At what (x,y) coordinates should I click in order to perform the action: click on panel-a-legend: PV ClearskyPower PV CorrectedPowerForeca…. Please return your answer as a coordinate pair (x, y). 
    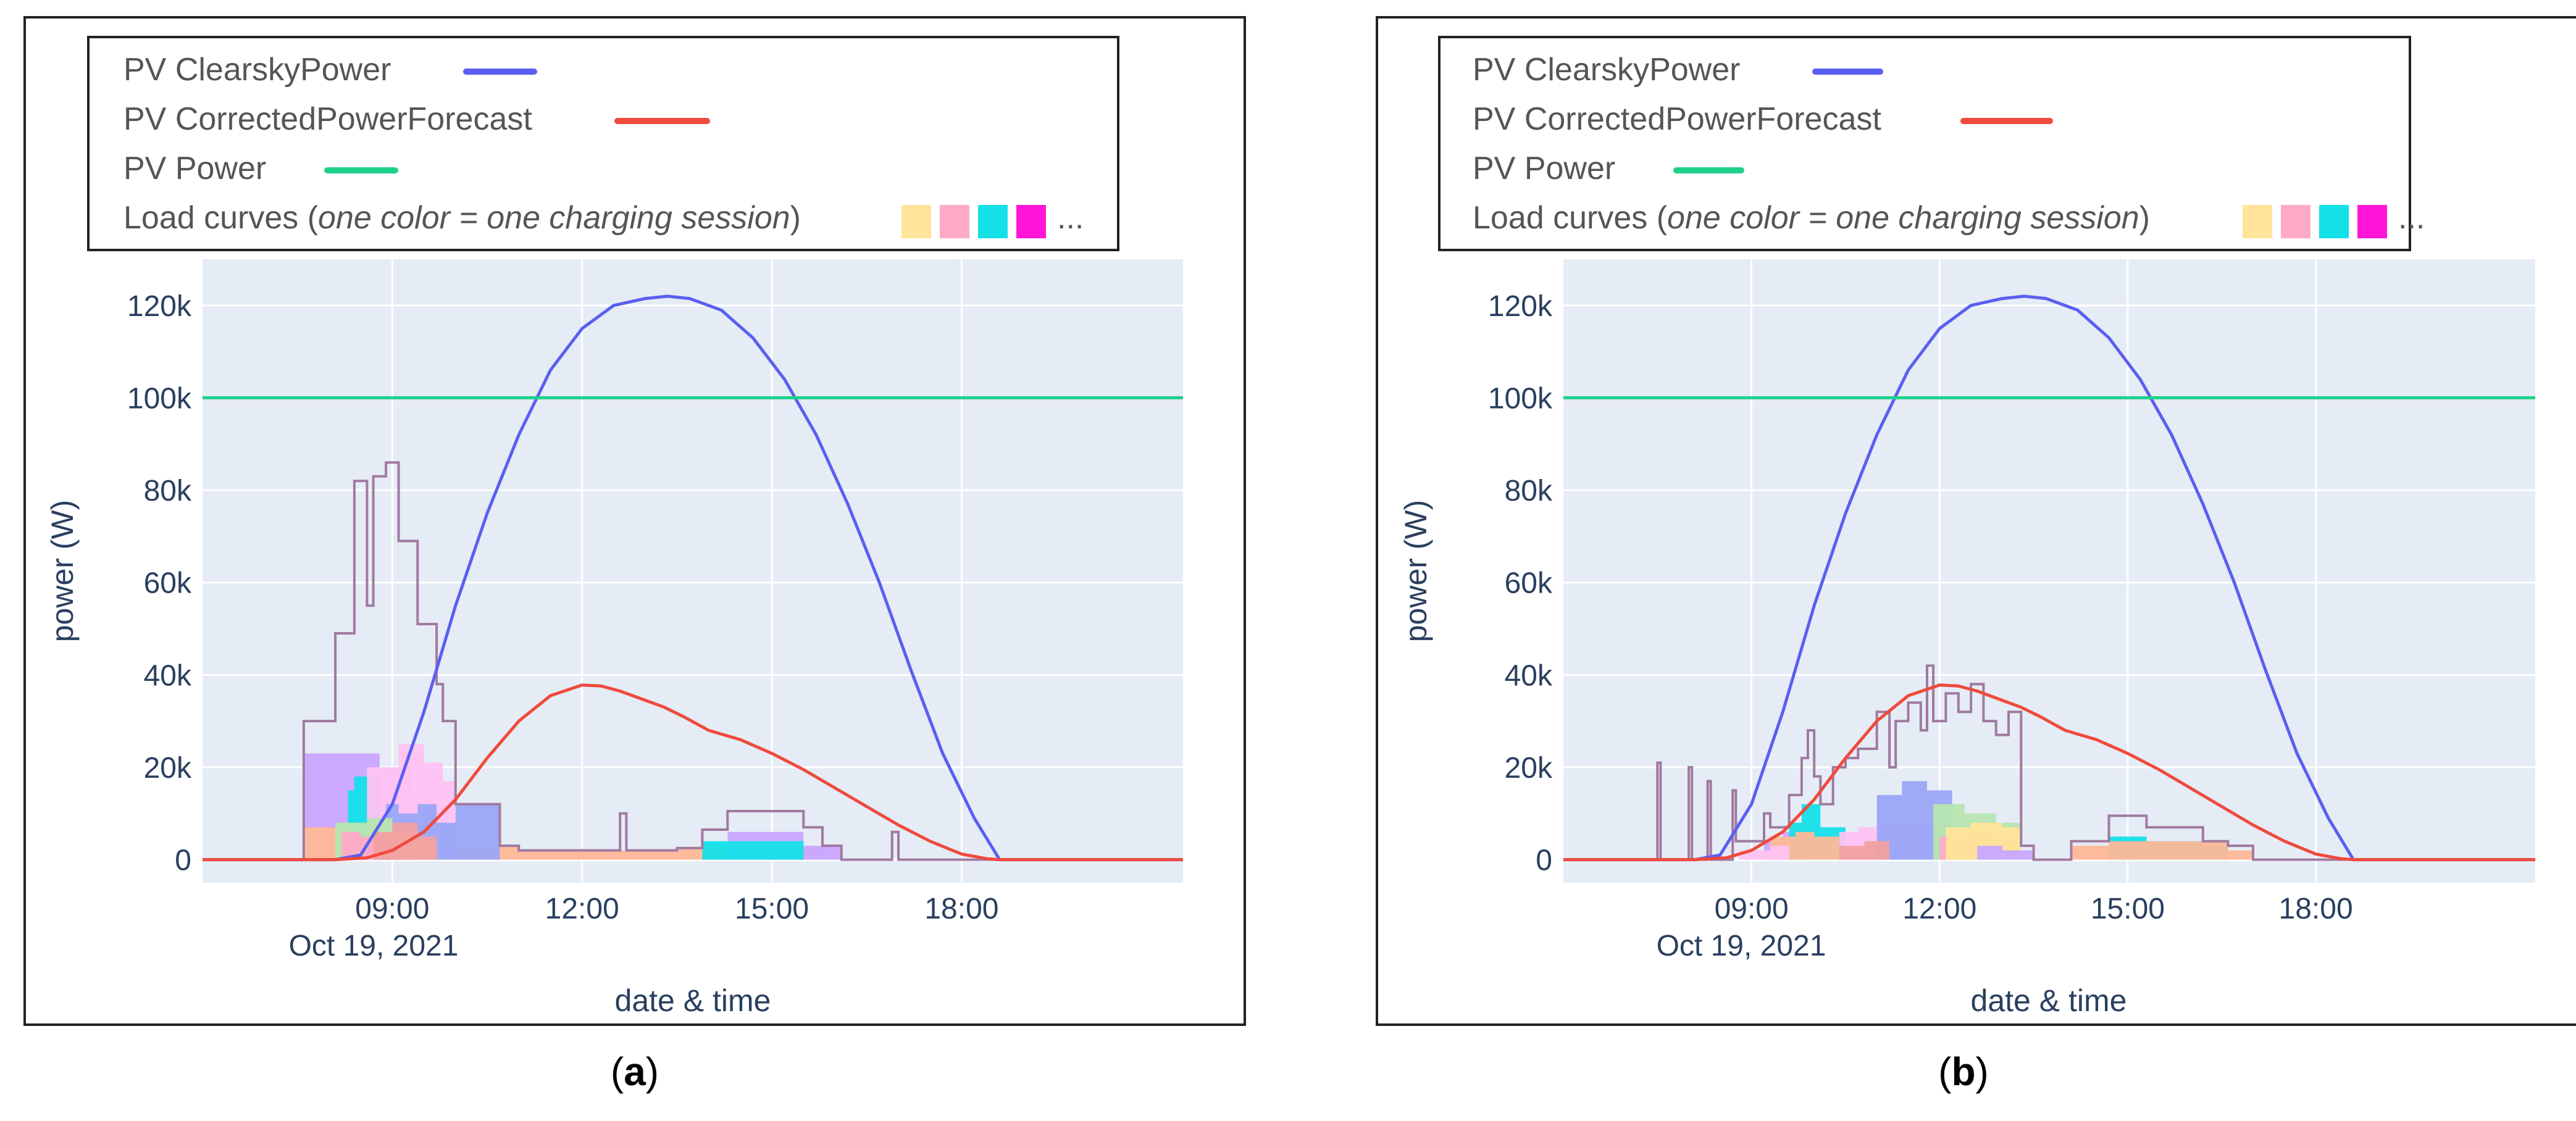
    Looking at the image, I should click on (603, 143).